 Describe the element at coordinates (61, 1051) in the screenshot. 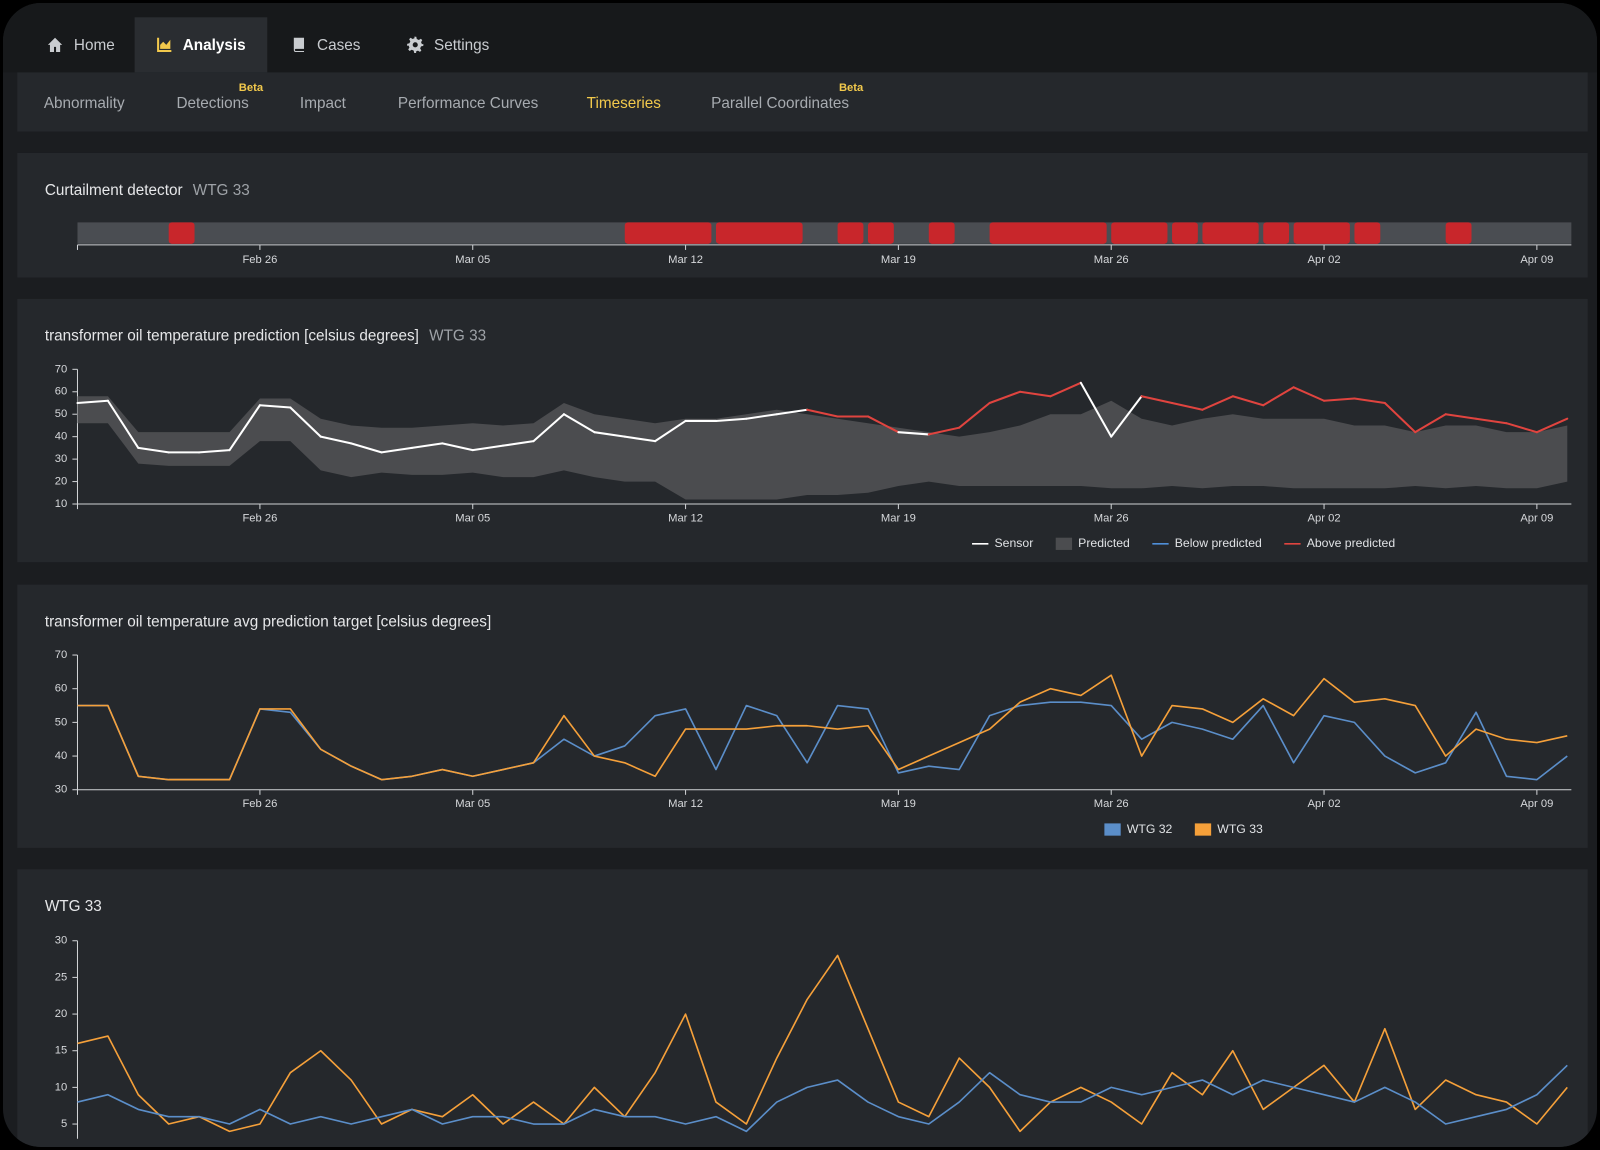

I see `y-tick-label: 15` at that location.